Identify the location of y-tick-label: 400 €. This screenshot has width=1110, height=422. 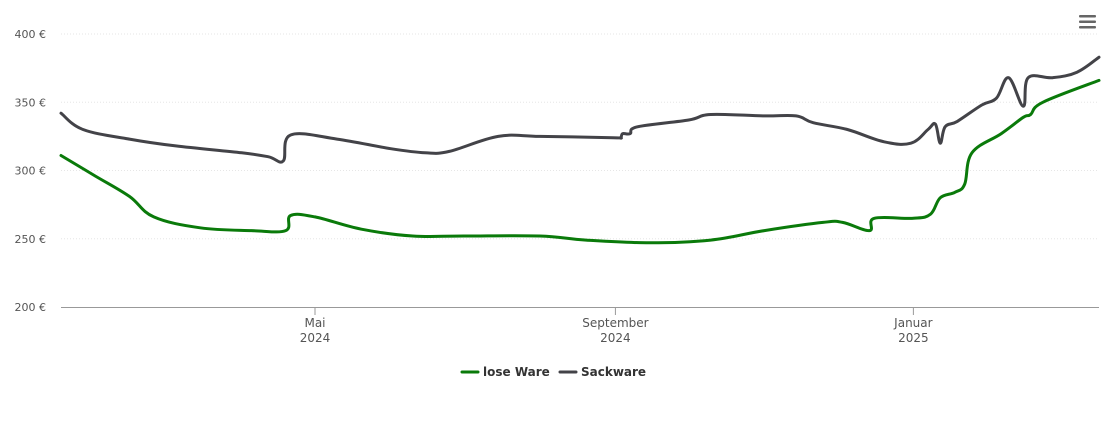
(31, 34).